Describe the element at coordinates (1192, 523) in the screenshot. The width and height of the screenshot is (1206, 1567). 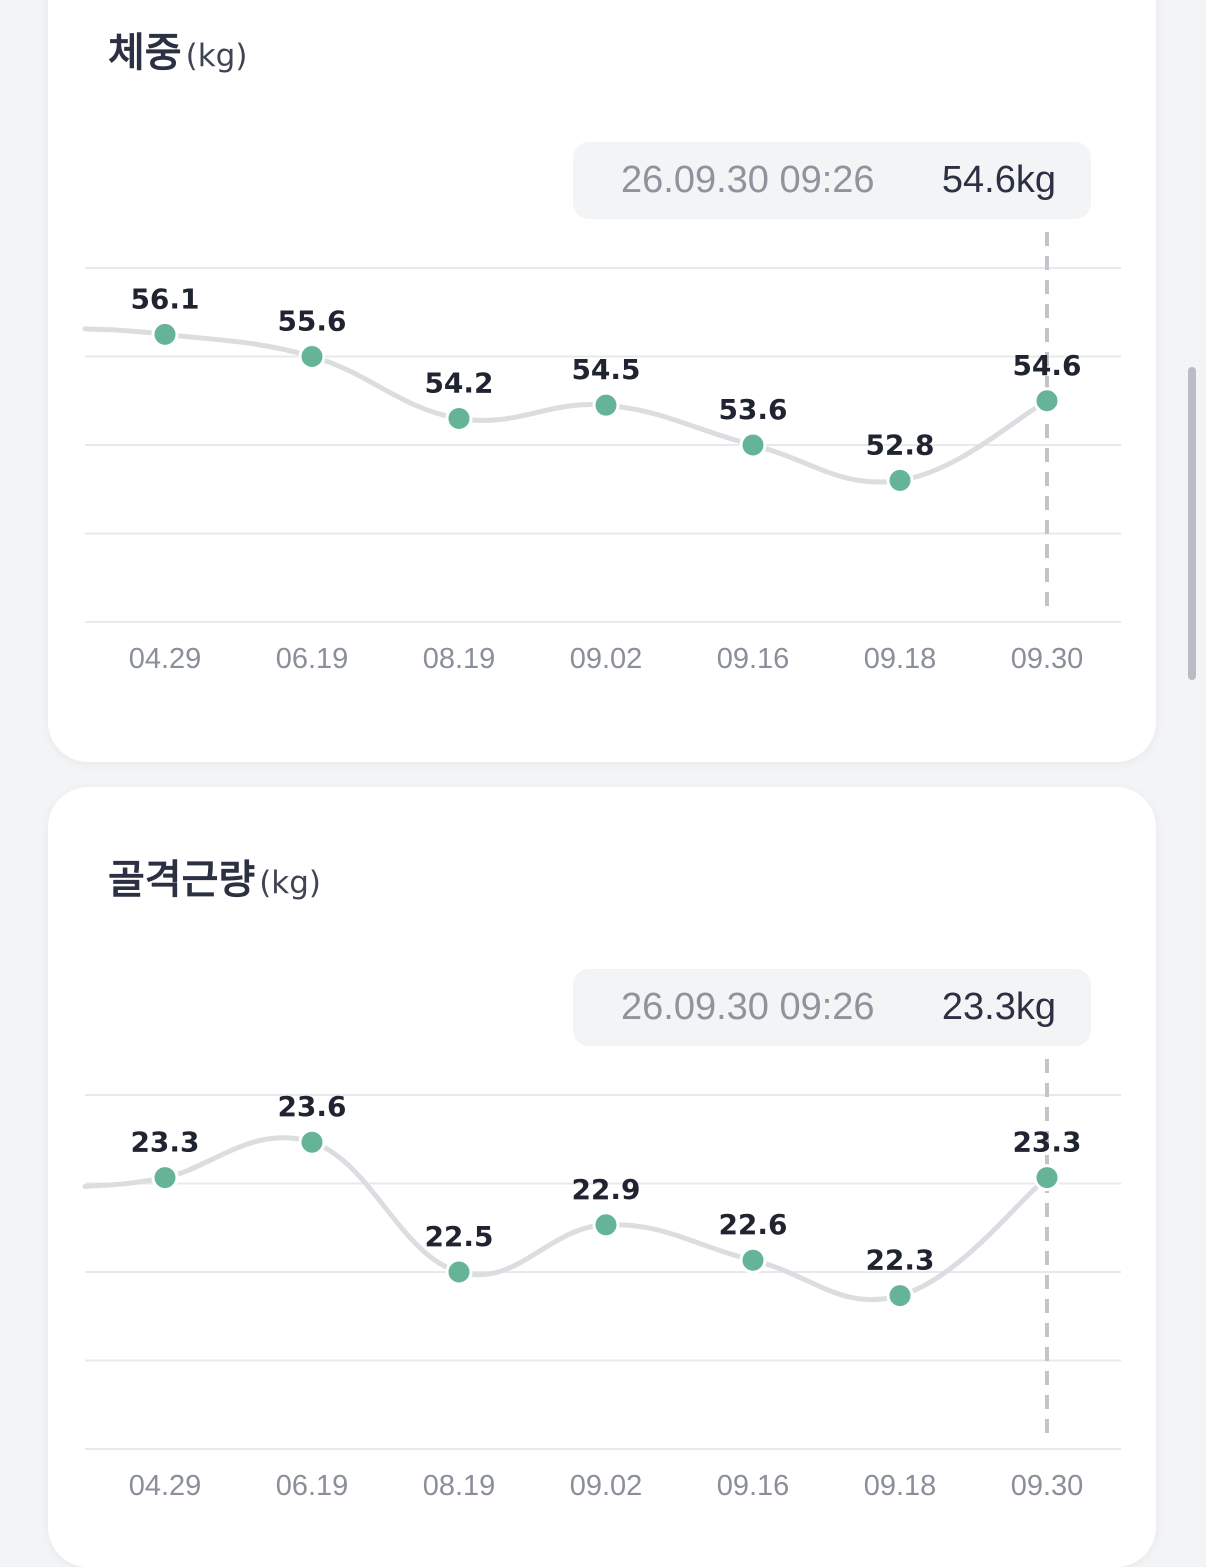
I see `scrollbar` at that location.